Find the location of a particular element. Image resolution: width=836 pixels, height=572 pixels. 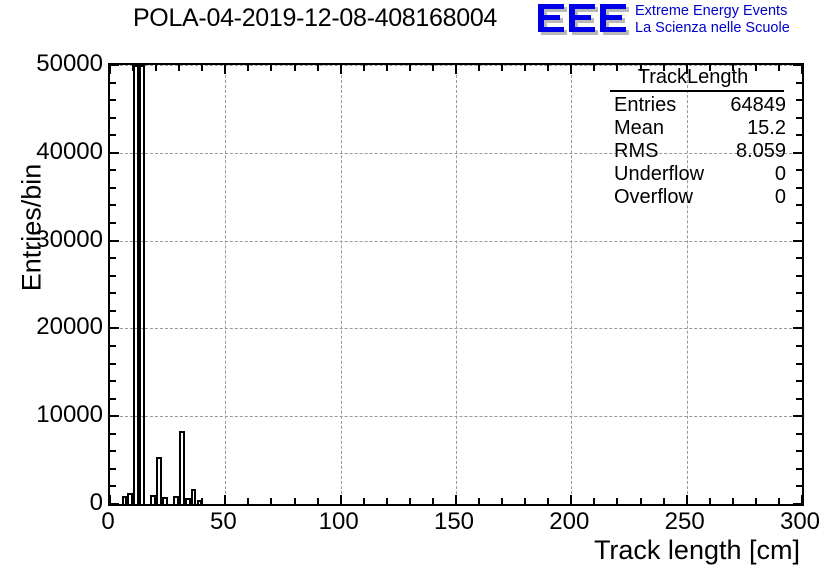

stats-row-value: 15.2 is located at coordinates (766, 128).